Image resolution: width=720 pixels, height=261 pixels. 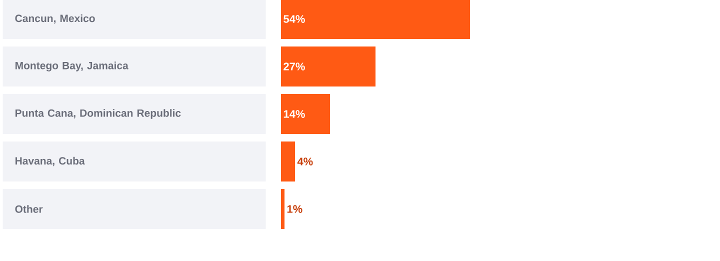 I want to click on data-label: 4%, so click(x=305, y=162).